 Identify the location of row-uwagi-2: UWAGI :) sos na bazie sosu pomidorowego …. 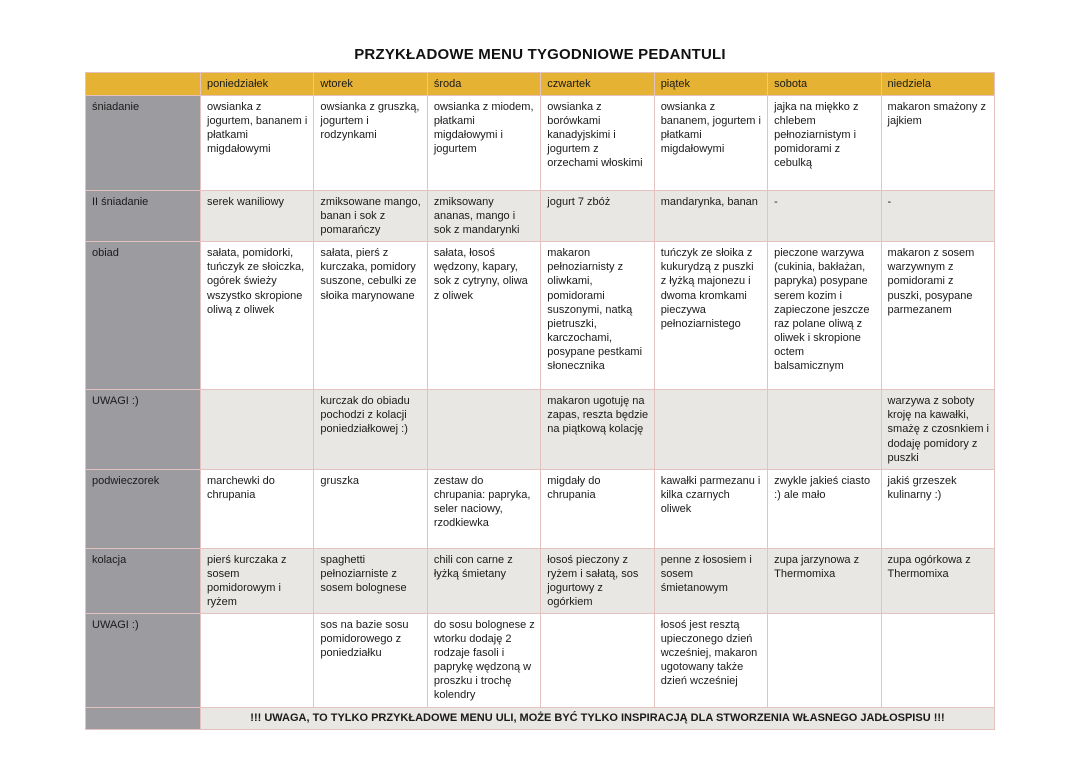
(540, 661).